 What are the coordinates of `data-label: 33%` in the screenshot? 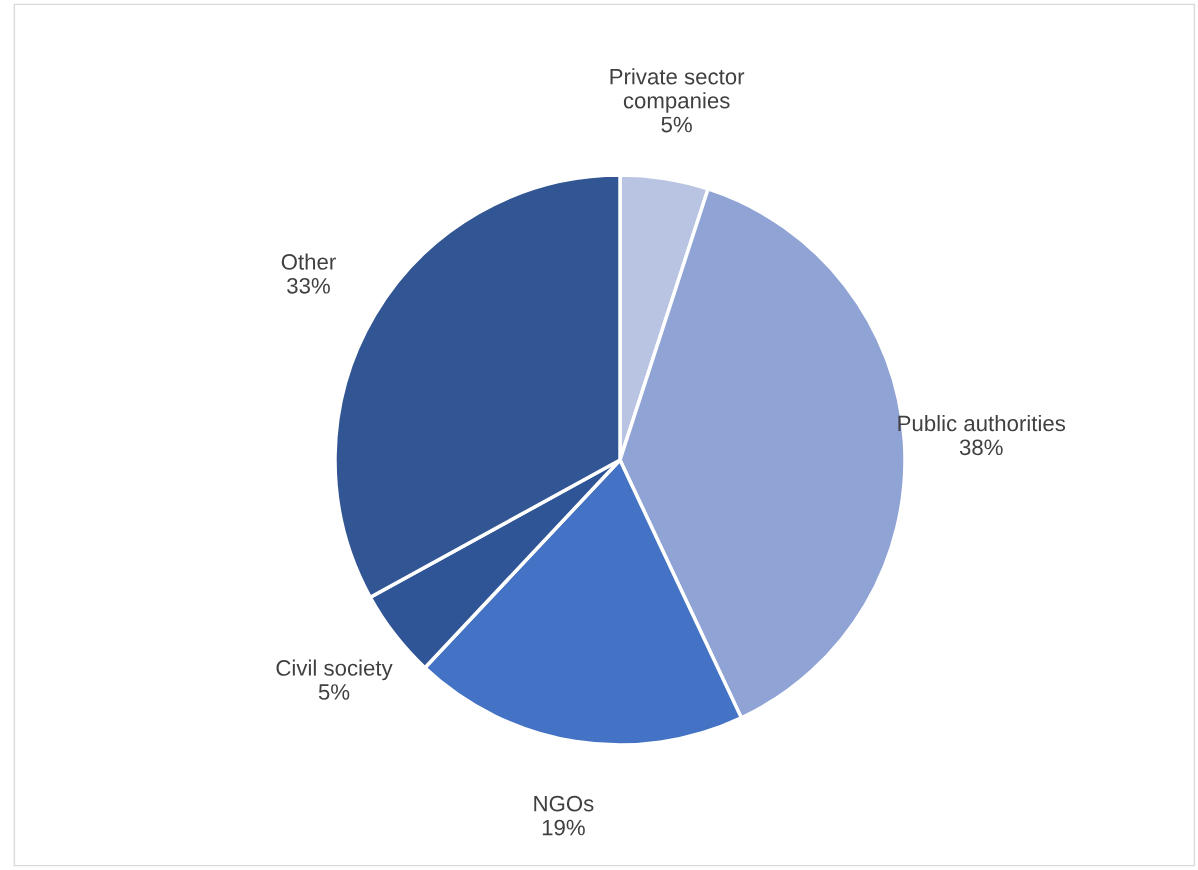 It's located at (308, 285).